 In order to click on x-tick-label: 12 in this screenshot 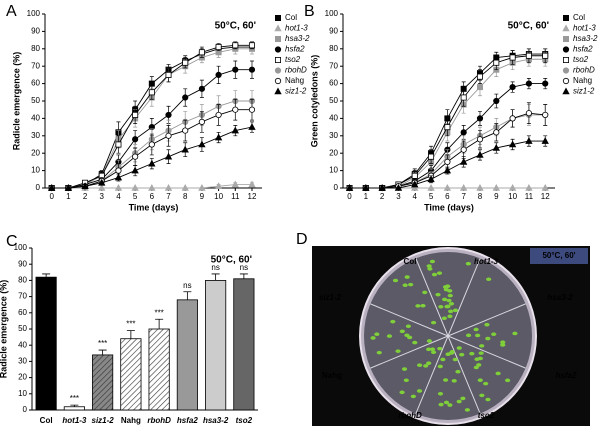, I will do `click(545, 196)`.